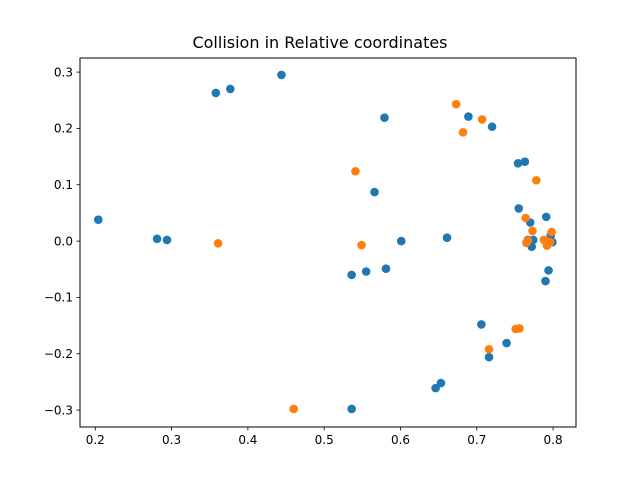 Image resolution: width=640 pixels, height=480 pixels. I want to click on y-tick-label: 0.0, so click(63, 241).